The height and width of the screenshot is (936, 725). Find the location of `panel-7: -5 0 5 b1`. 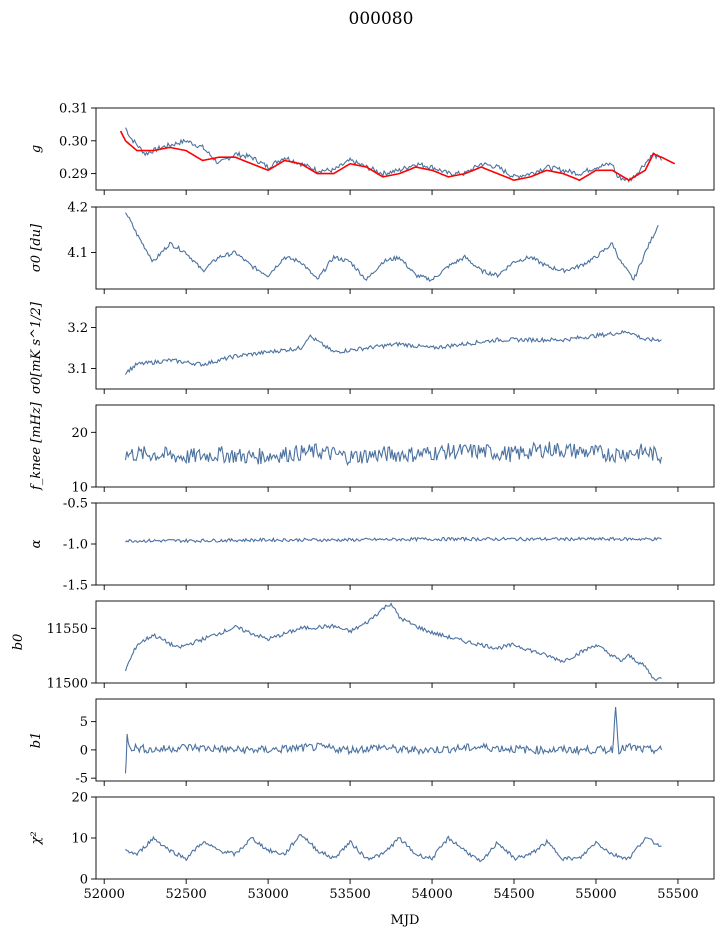

panel-7: -5 0 5 b1 is located at coordinates (372, 742).